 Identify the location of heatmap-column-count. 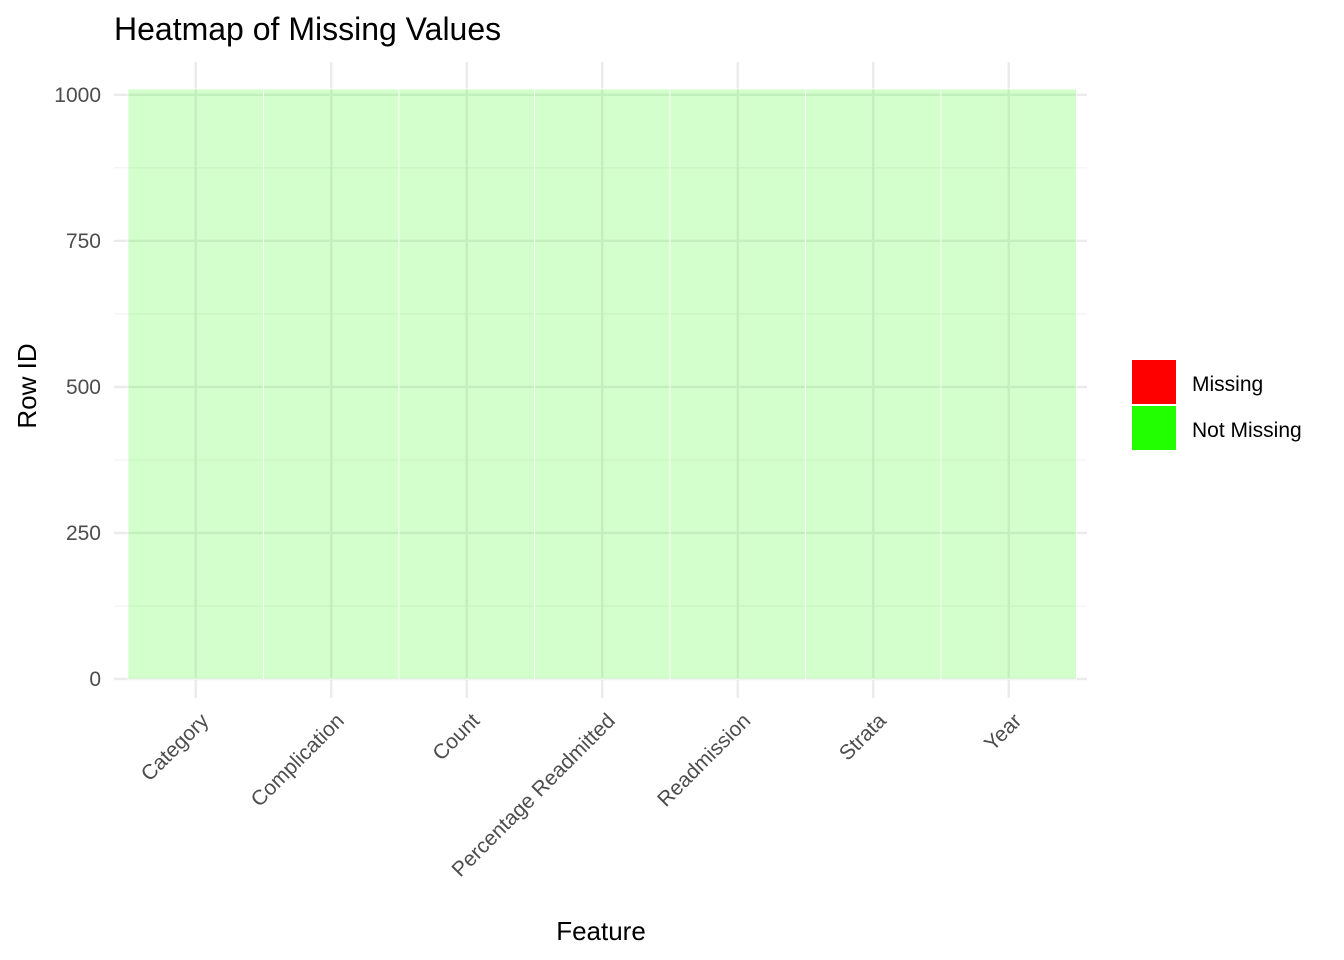
(466, 384).